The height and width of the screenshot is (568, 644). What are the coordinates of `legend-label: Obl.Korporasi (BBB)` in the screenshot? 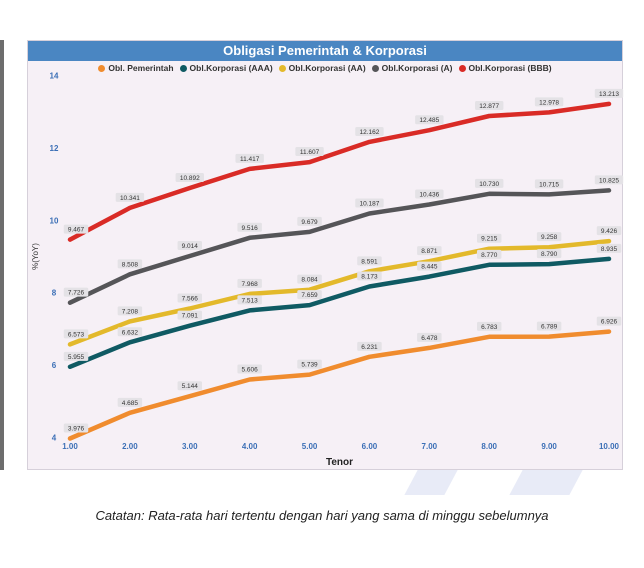 It's located at (510, 68).